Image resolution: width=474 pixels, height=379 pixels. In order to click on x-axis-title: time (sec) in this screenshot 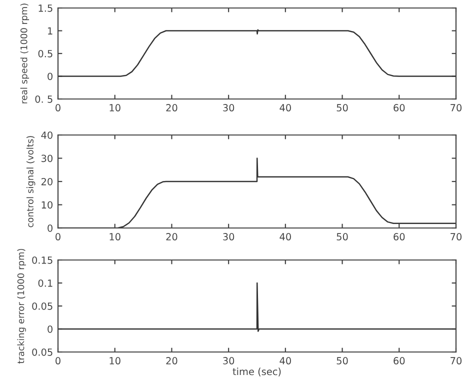, I will do `click(256, 372)`.